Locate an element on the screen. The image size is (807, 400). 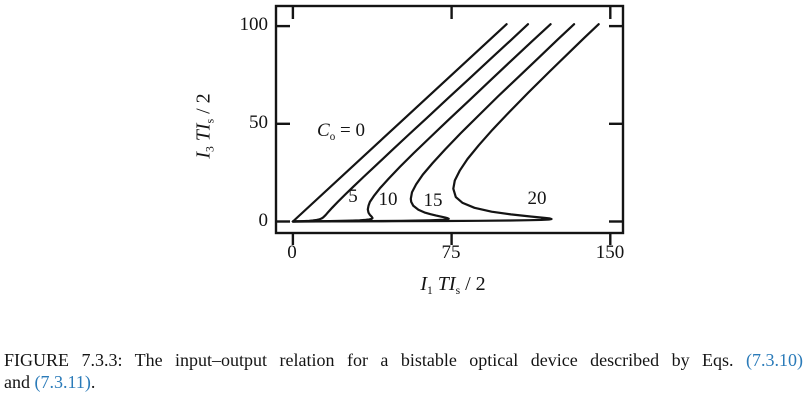
x-label-denominator-sub: s is located at coordinates (458, 291).